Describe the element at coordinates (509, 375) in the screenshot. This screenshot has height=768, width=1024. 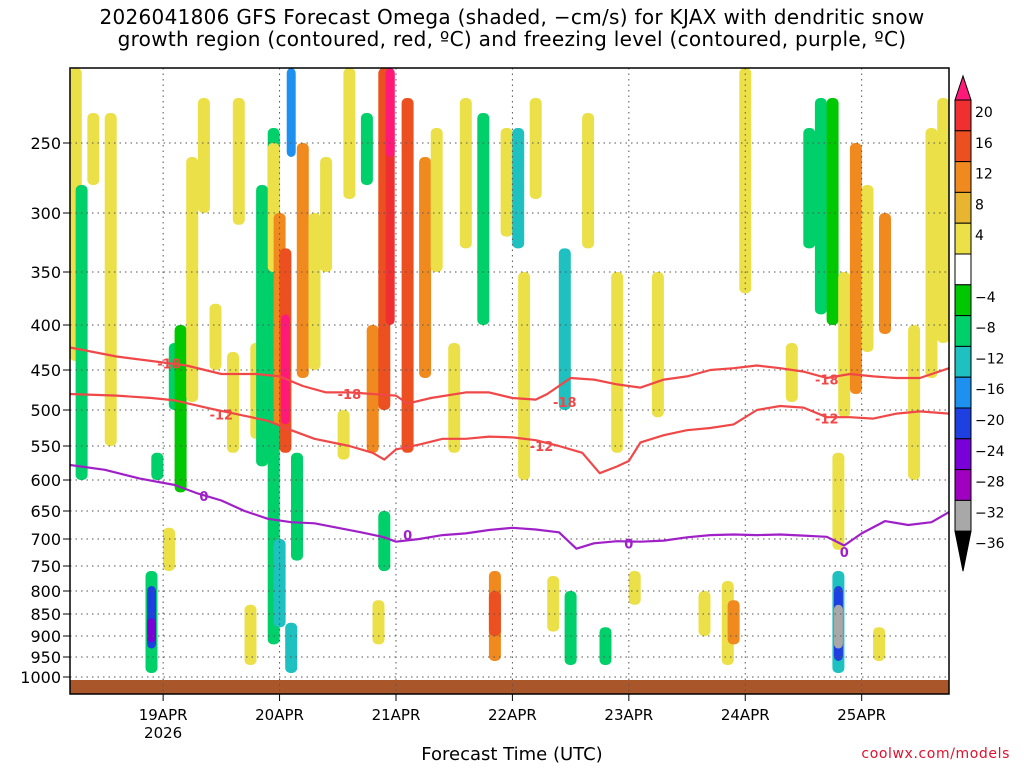
I see `dgz-upper-contour` at that location.